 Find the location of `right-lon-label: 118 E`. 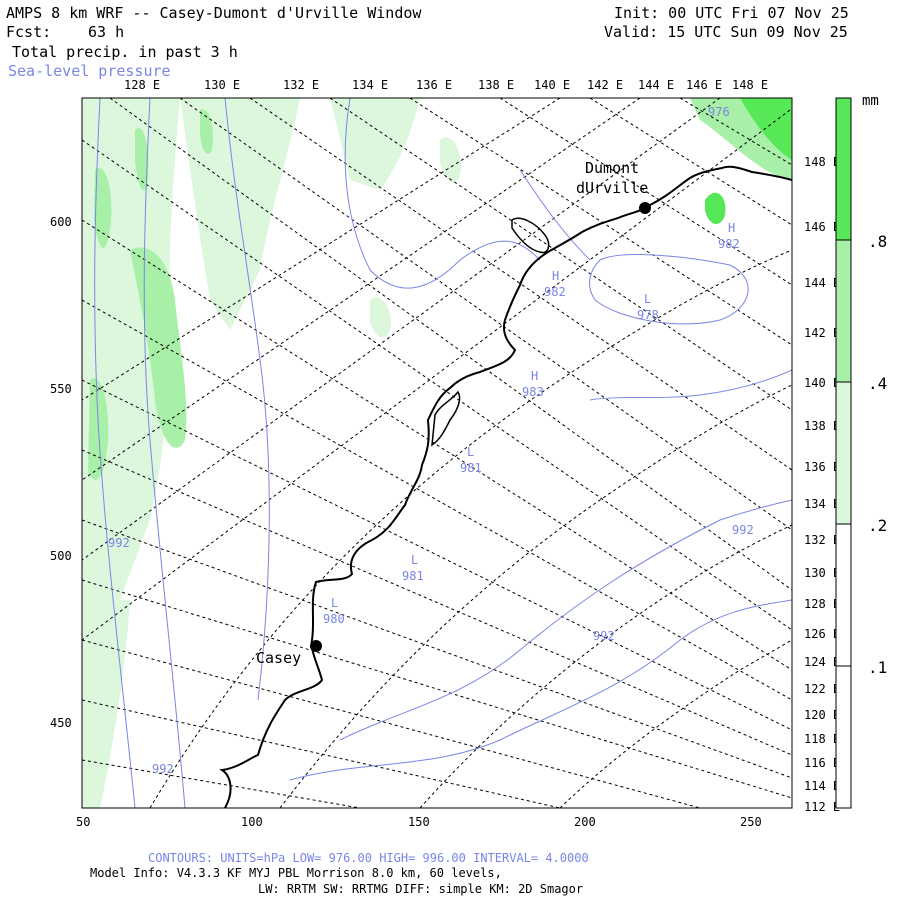

right-lon-label: 118 E is located at coordinates (822, 739).